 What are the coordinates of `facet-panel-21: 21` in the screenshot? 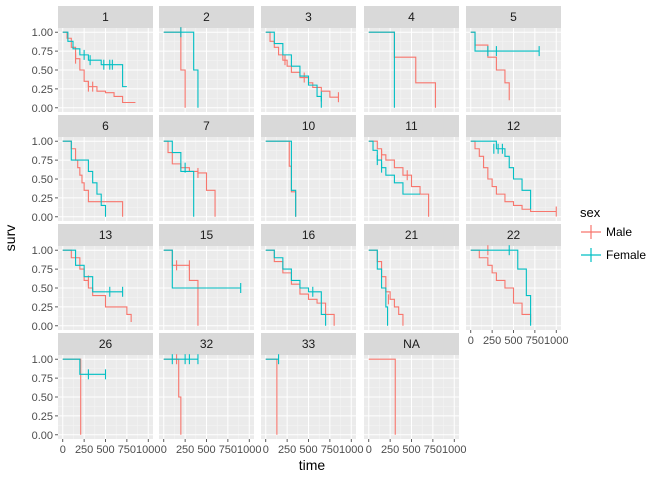 It's located at (411, 277).